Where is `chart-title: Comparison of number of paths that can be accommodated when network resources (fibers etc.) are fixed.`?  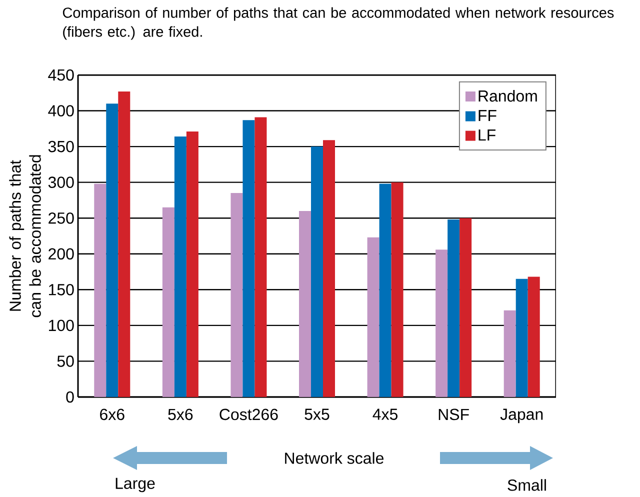
chart-title: Comparison of number of paths that can be accommodated when network resources (fibers etc.) are fixed. is located at coordinates (338, 23).